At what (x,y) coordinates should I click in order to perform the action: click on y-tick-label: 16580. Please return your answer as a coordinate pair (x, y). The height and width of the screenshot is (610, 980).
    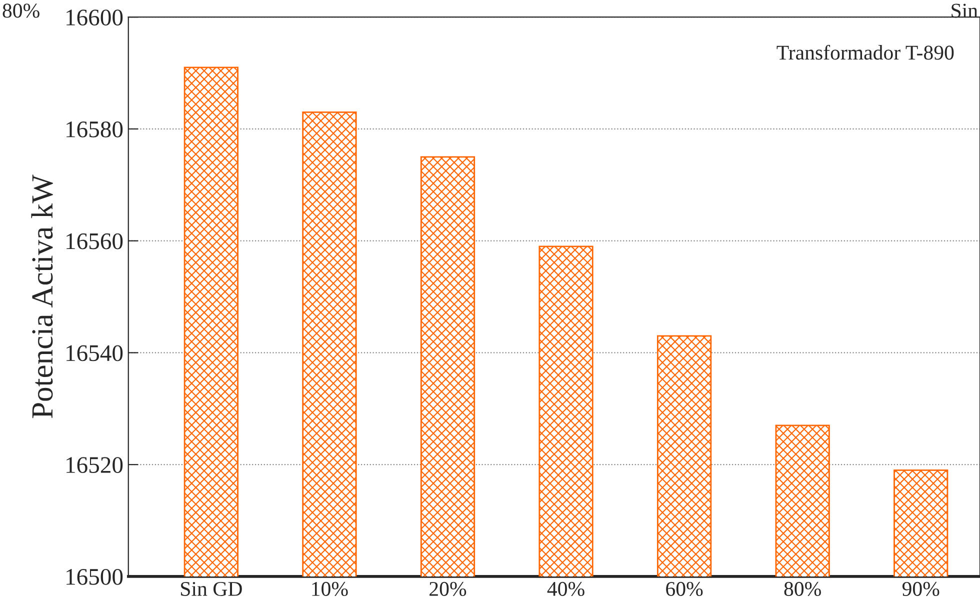
    Looking at the image, I should click on (94, 129).